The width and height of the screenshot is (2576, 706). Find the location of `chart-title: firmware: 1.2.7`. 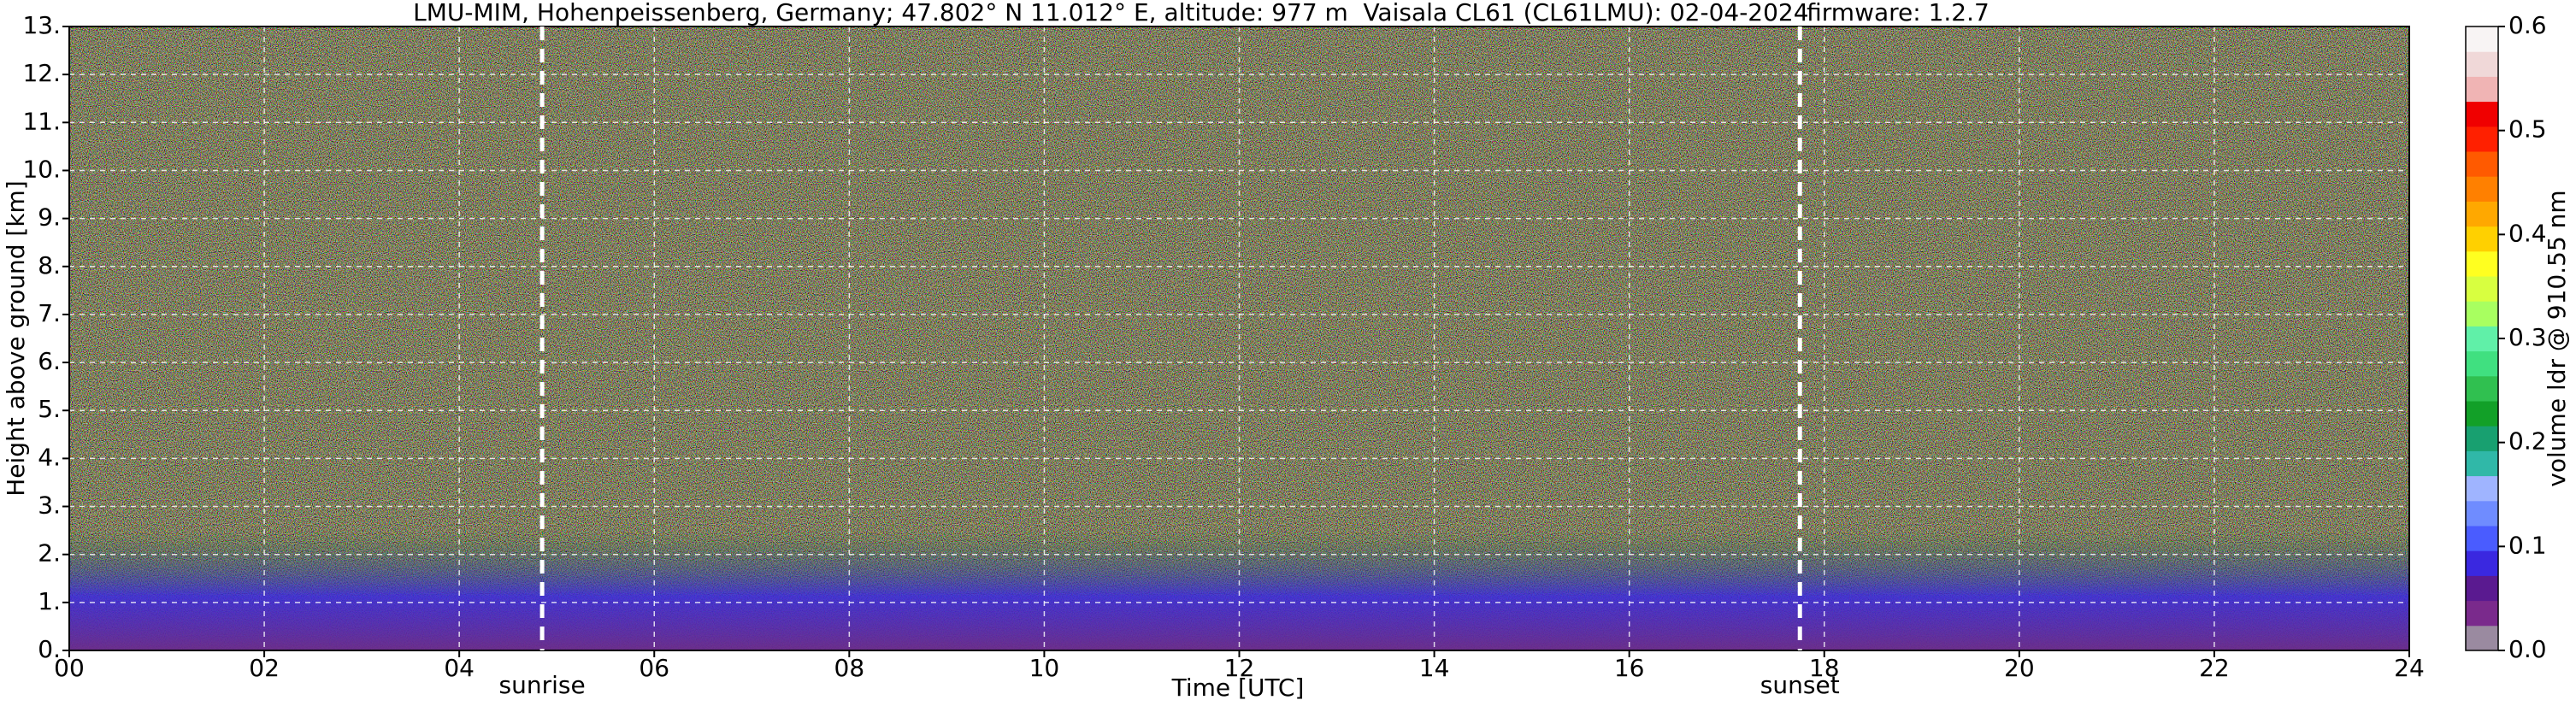

chart-title: firmware: 1.2.7 is located at coordinates (1898, 13).